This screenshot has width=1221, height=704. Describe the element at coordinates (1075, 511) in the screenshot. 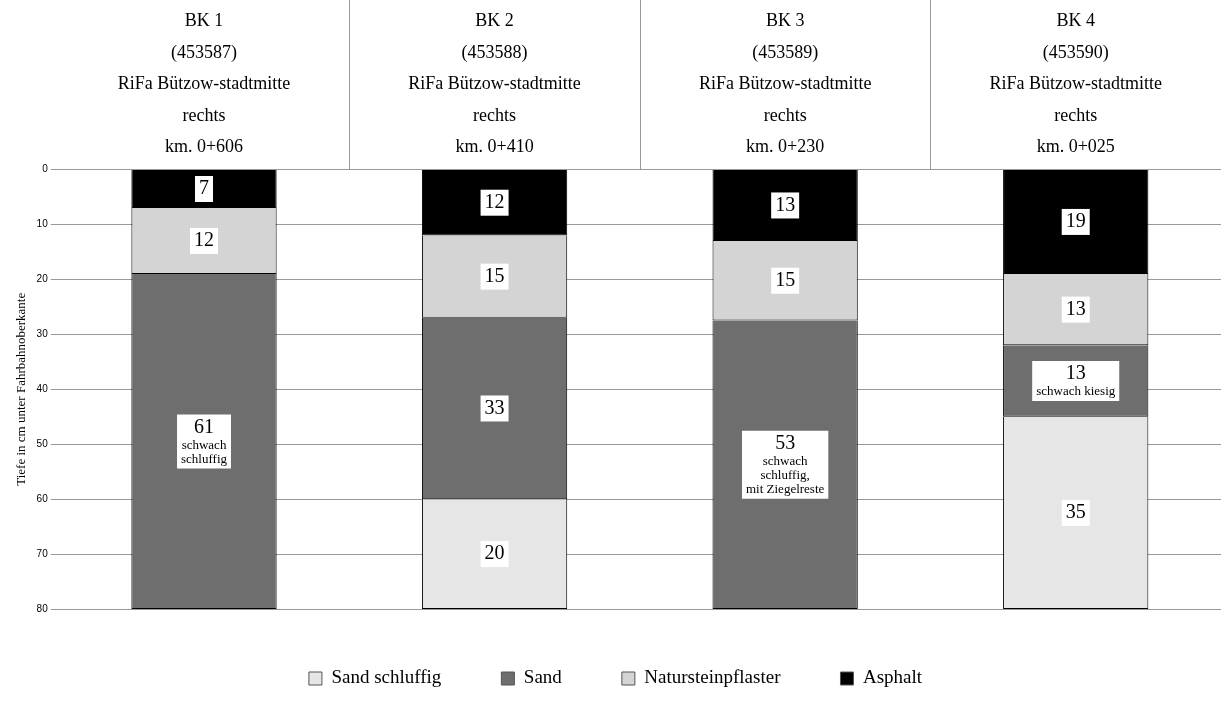

I see `data-label: 35` at that location.